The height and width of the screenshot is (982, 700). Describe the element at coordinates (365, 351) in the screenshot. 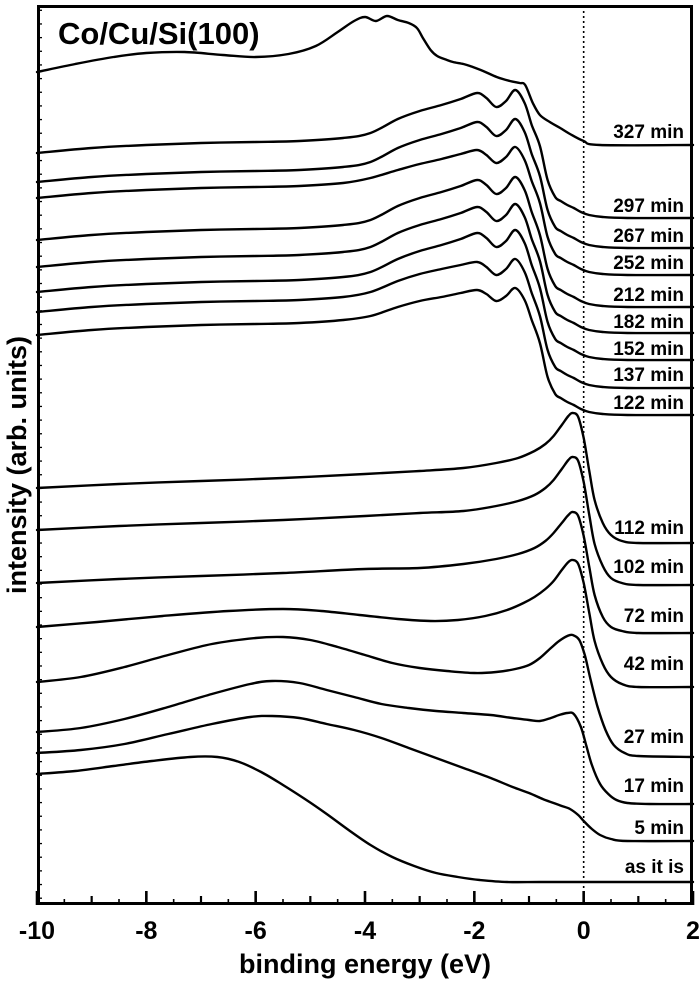

I see `spectrum-curve-122-min` at that location.